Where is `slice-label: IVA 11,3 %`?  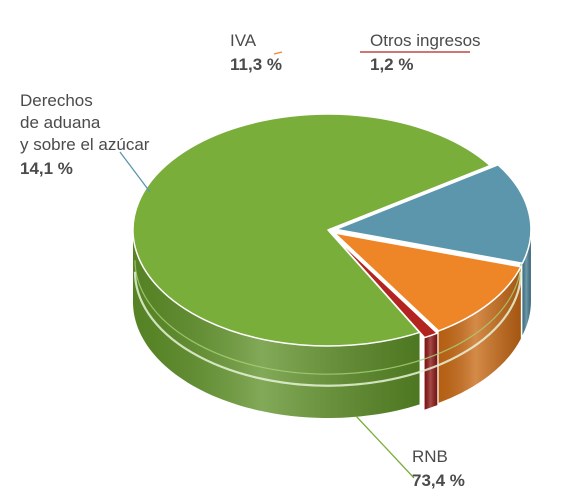
slice-label: IVA 11,3 % is located at coordinates (256, 52).